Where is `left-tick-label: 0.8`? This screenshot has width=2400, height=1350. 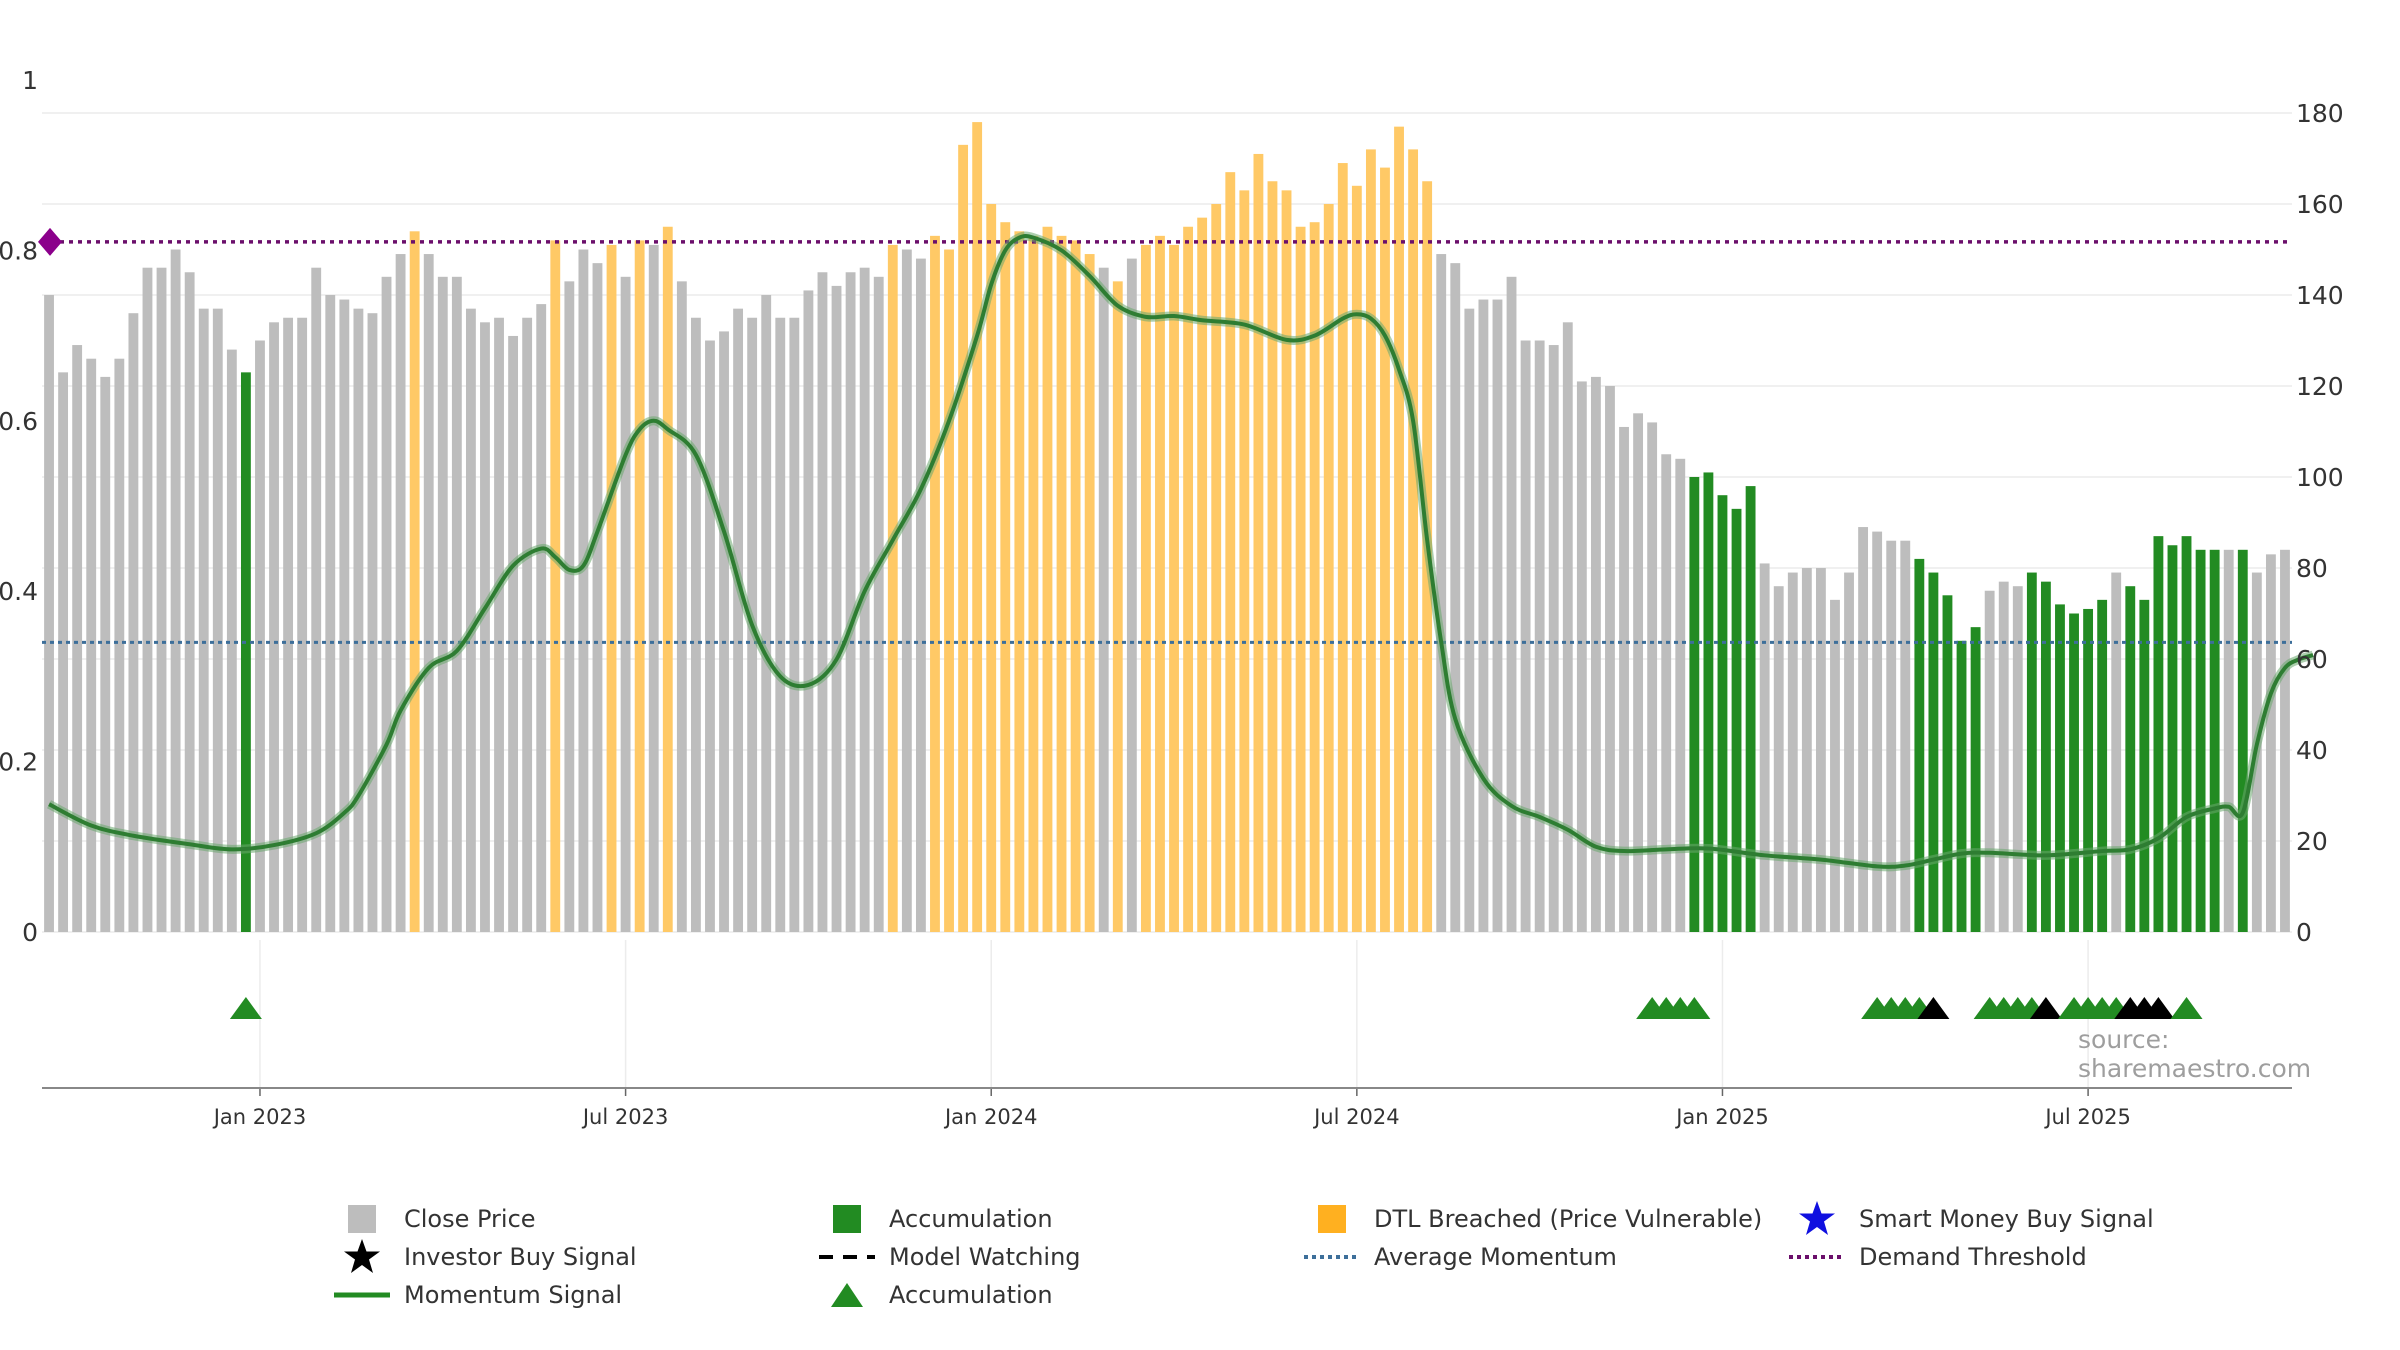
left-tick-label: 0.8 is located at coordinates (19, 250).